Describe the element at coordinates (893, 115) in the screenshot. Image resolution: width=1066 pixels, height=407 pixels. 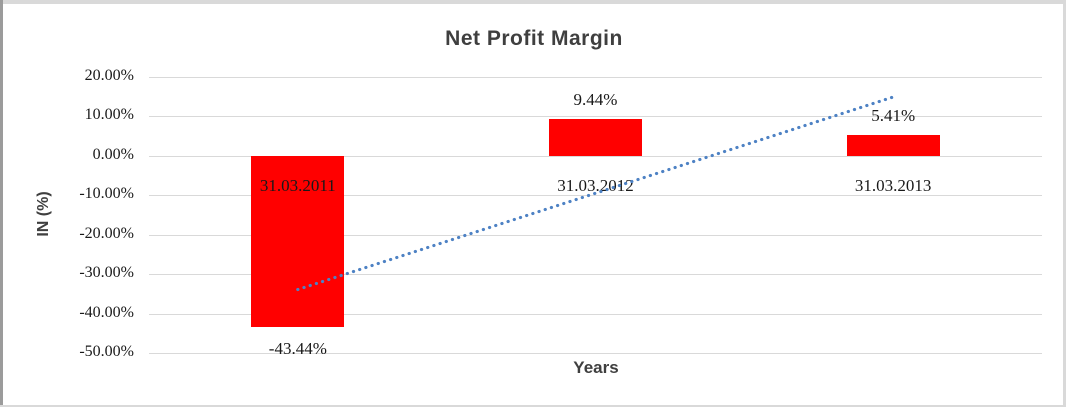
I see `data-label: 5.41%` at that location.